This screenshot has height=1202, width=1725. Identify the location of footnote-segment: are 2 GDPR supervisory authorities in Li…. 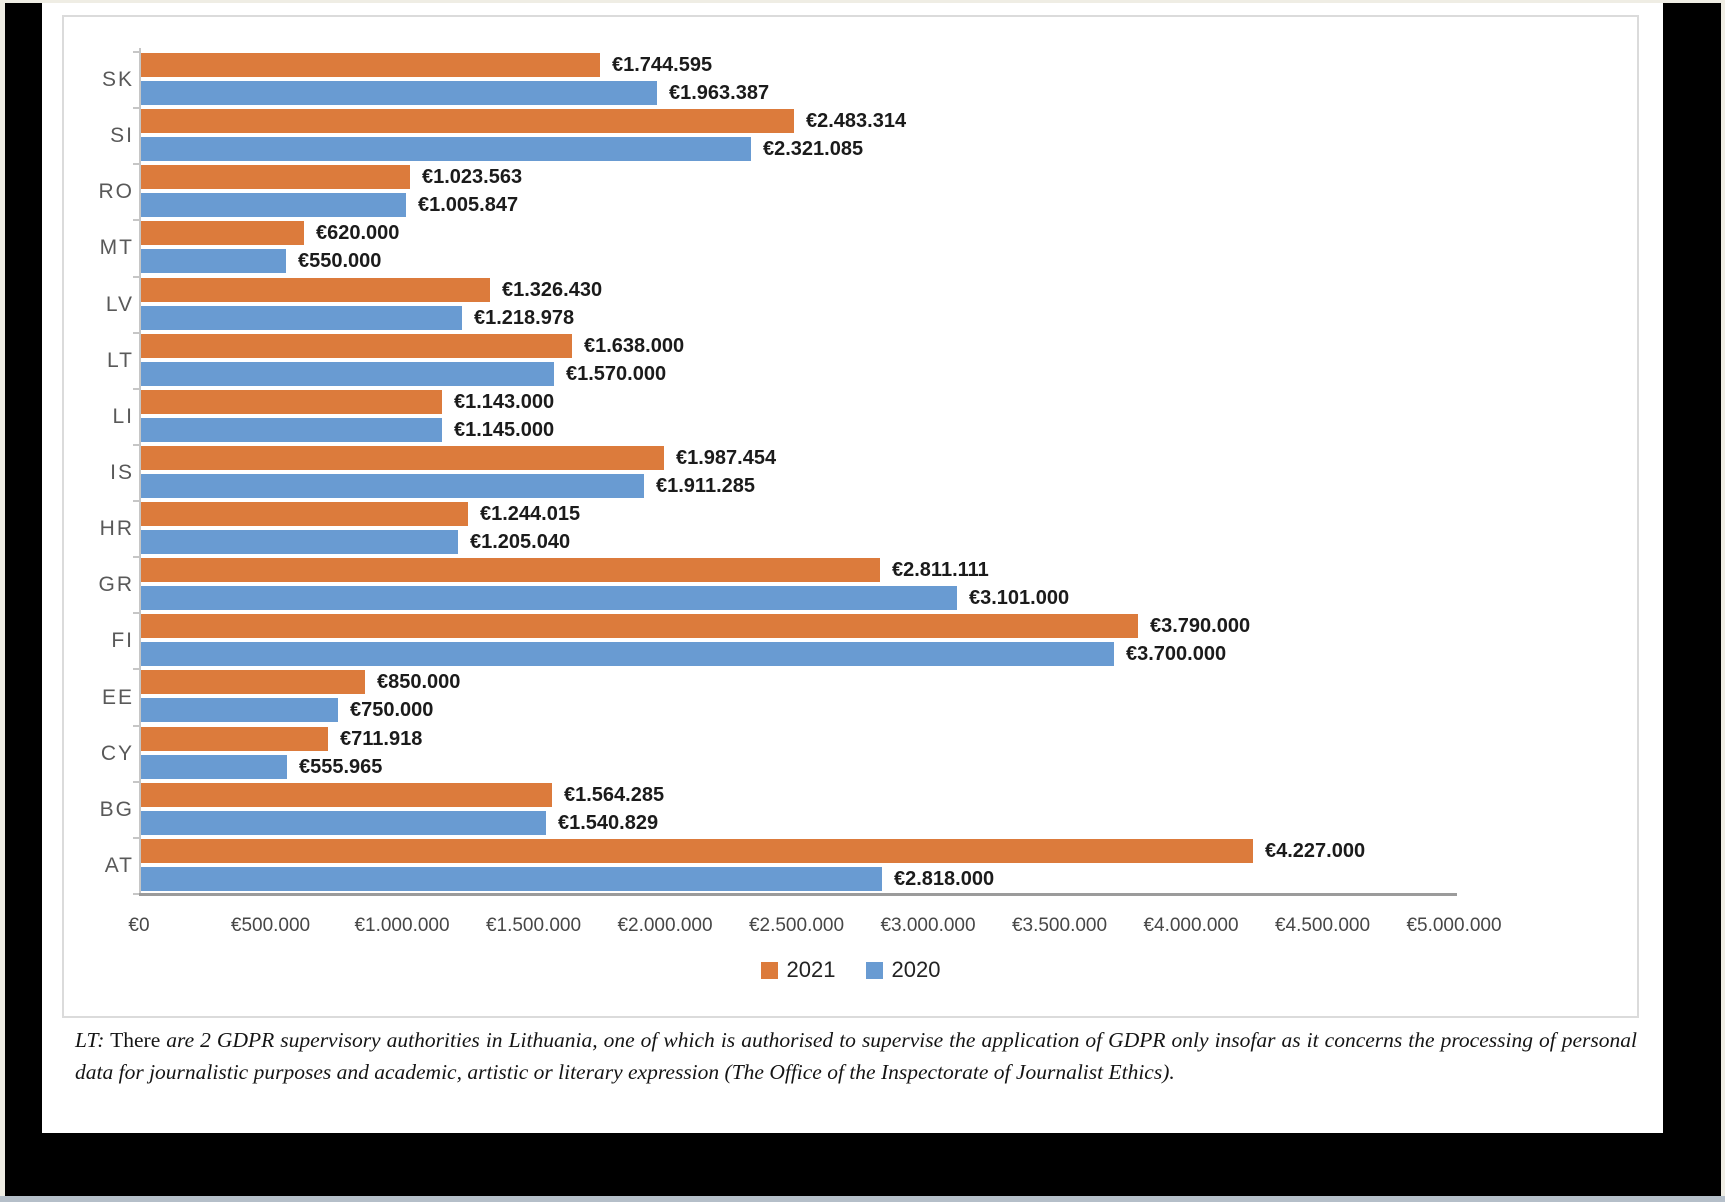
(856, 1056).